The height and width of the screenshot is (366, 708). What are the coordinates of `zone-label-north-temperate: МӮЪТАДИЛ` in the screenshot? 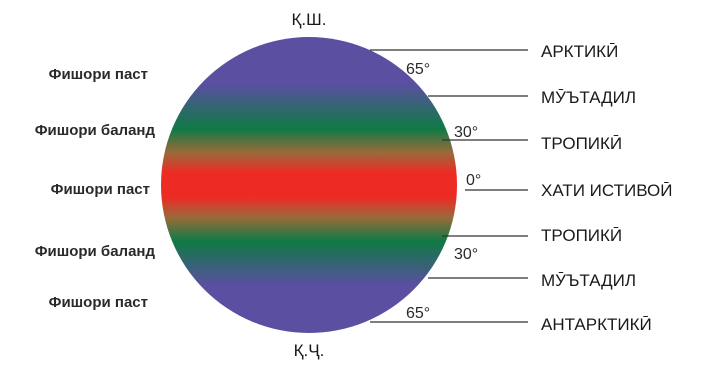 It's located at (588, 97).